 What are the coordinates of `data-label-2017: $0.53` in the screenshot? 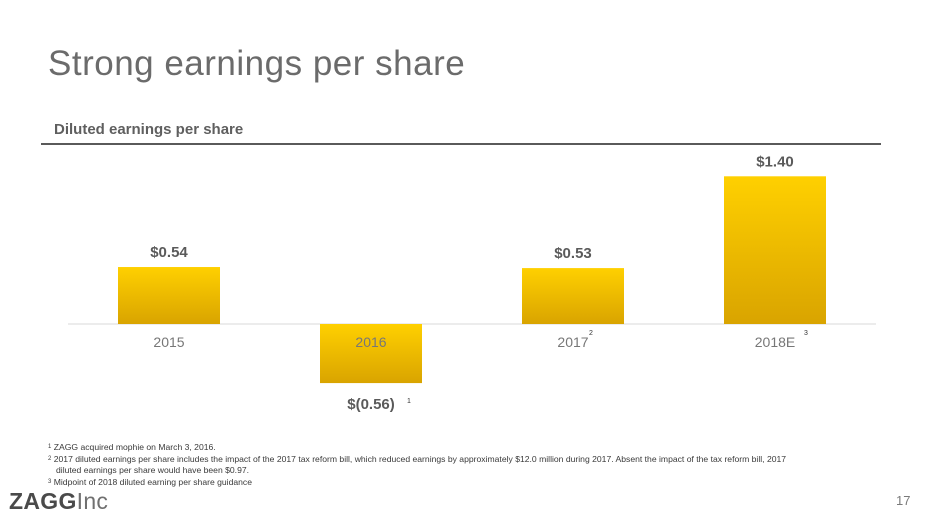 It's located at (573, 253).